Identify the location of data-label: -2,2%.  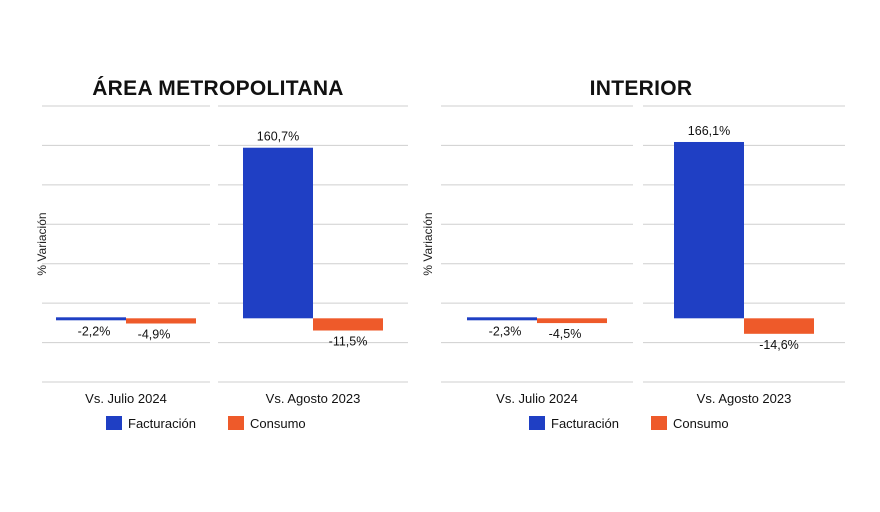
(94, 331).